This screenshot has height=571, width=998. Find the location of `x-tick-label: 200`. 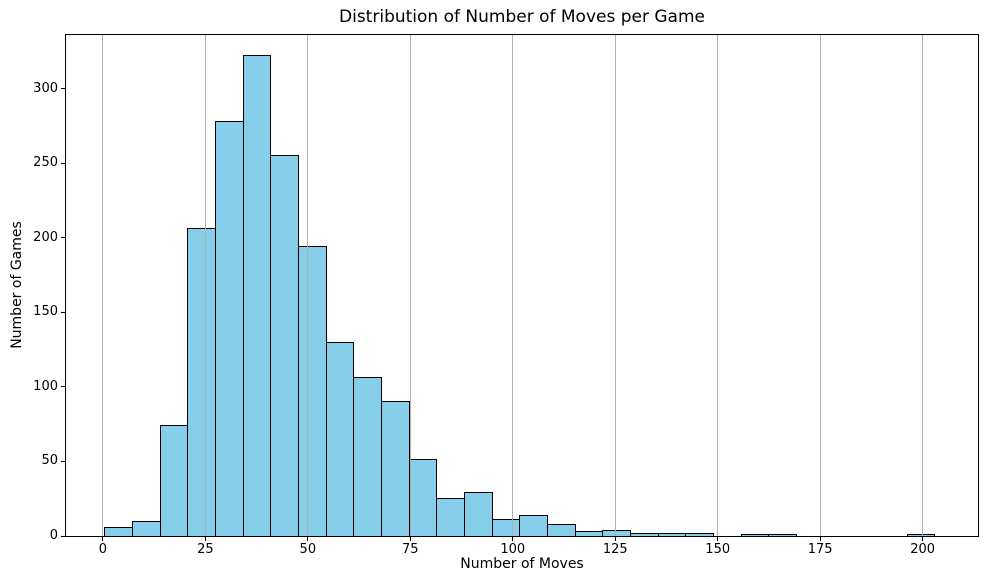

x-tick-label: 200 is located at coordinates (923, 549).